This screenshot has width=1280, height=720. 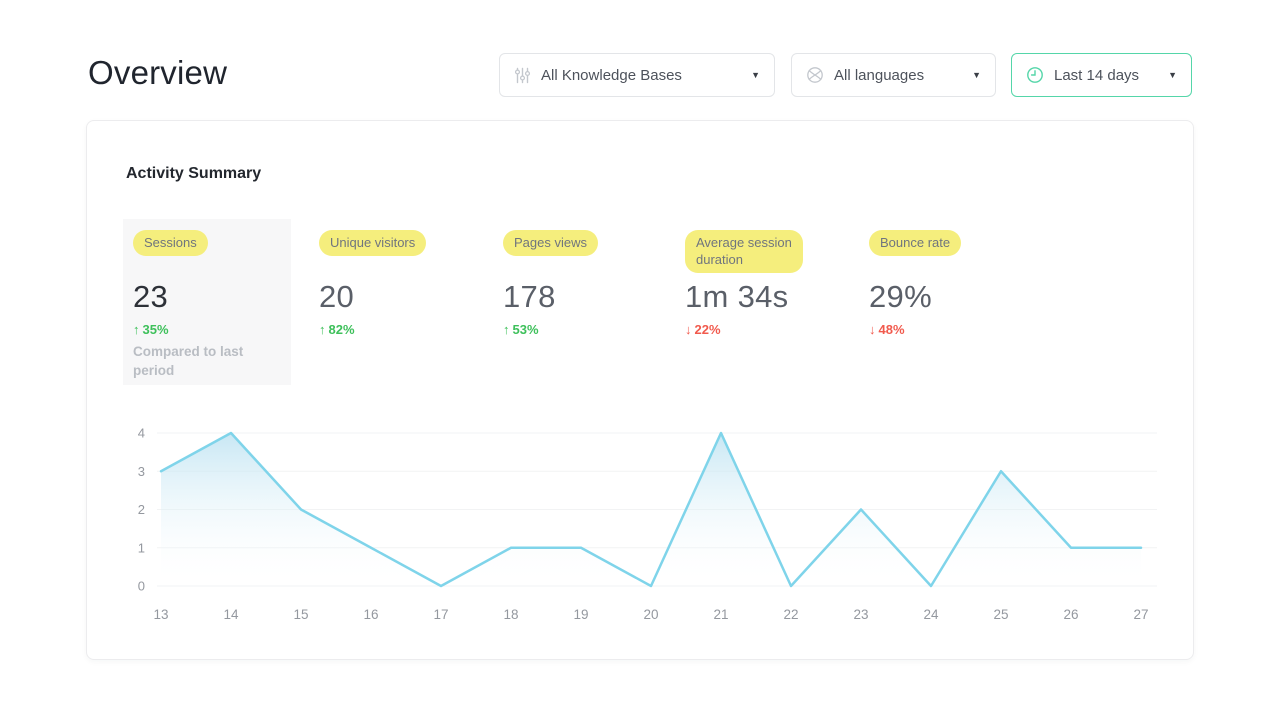 What do you see at coordinates (221, 315) in the screenshot?
I see `metric-sessions: Sessions 23 ↑ 35% Compared to last period` at bounding box center [221, 315].